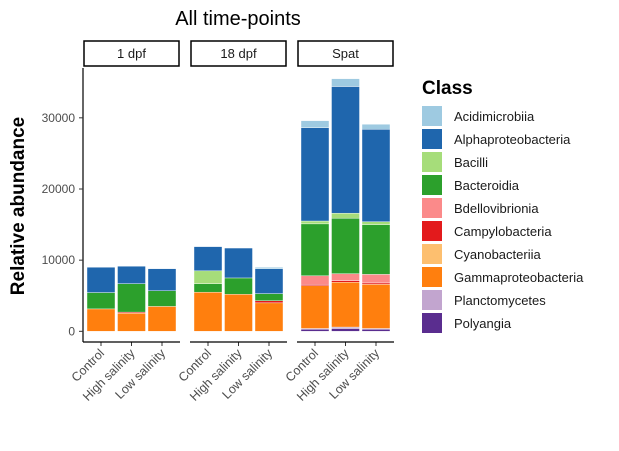 This screenshot has width=619, height=451. I want to click on legend-label: Campylobacteria, so click(503, 231).